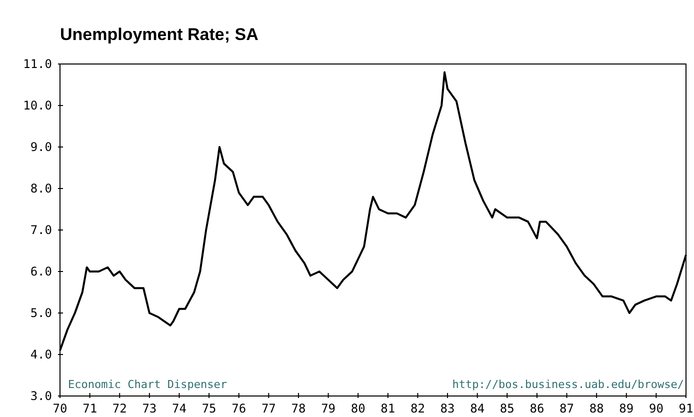 The width and height of the screenshot is (694, 417). Describe the element at coordinates (60, 409) in the screenshot. I see `x-tick-label: 70` at that location.